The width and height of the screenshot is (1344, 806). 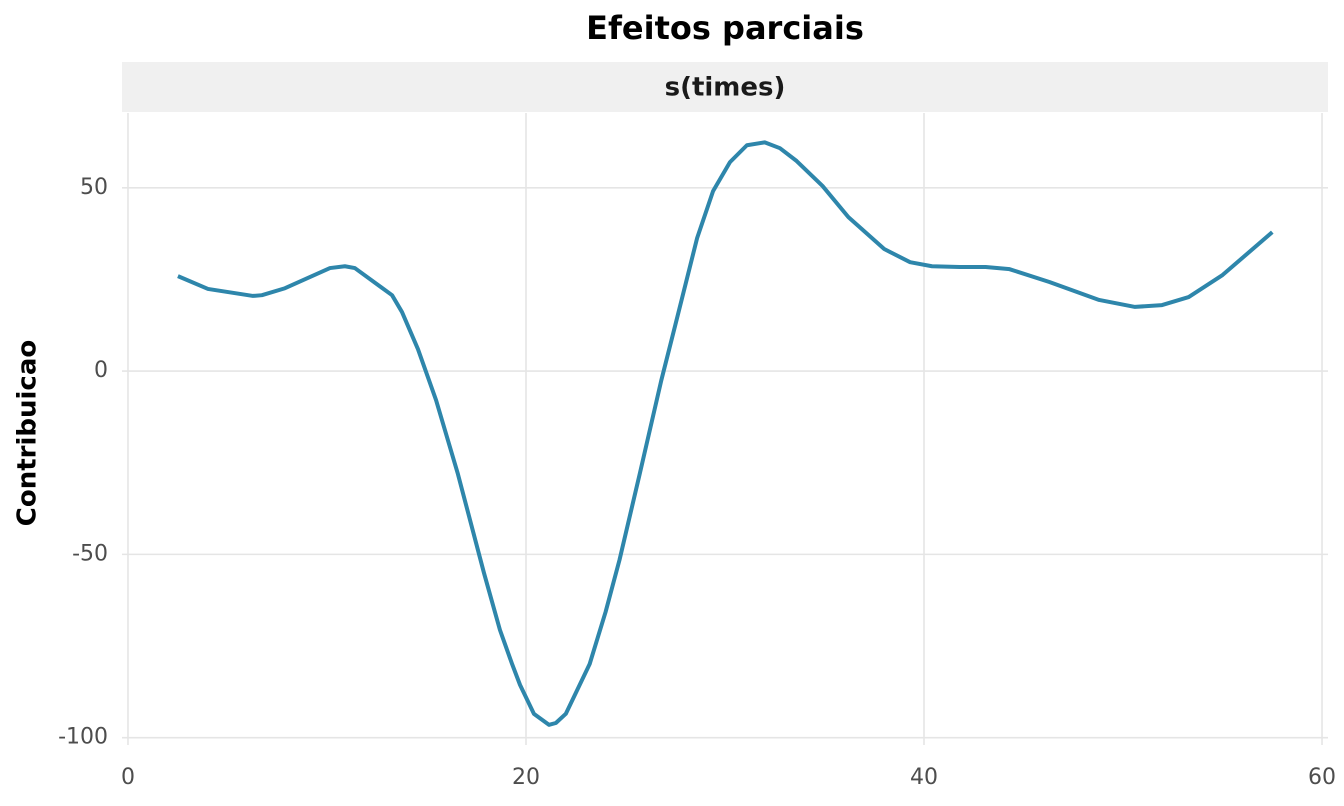 I want to click on facet-strip, so click(x=725, y=87).